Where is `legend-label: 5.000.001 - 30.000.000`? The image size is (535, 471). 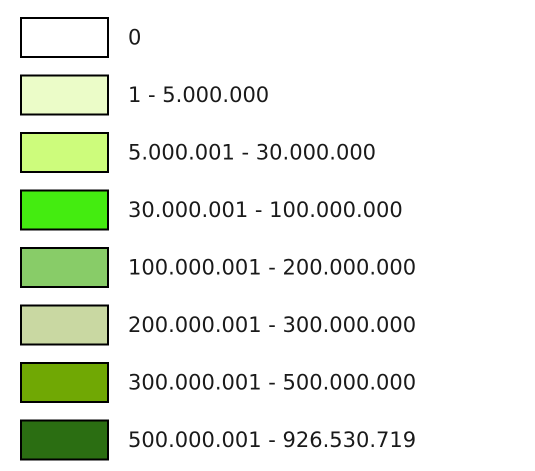 legend-label: 5.000.001 - 30.000.000 is located at coordinates (252, 153).